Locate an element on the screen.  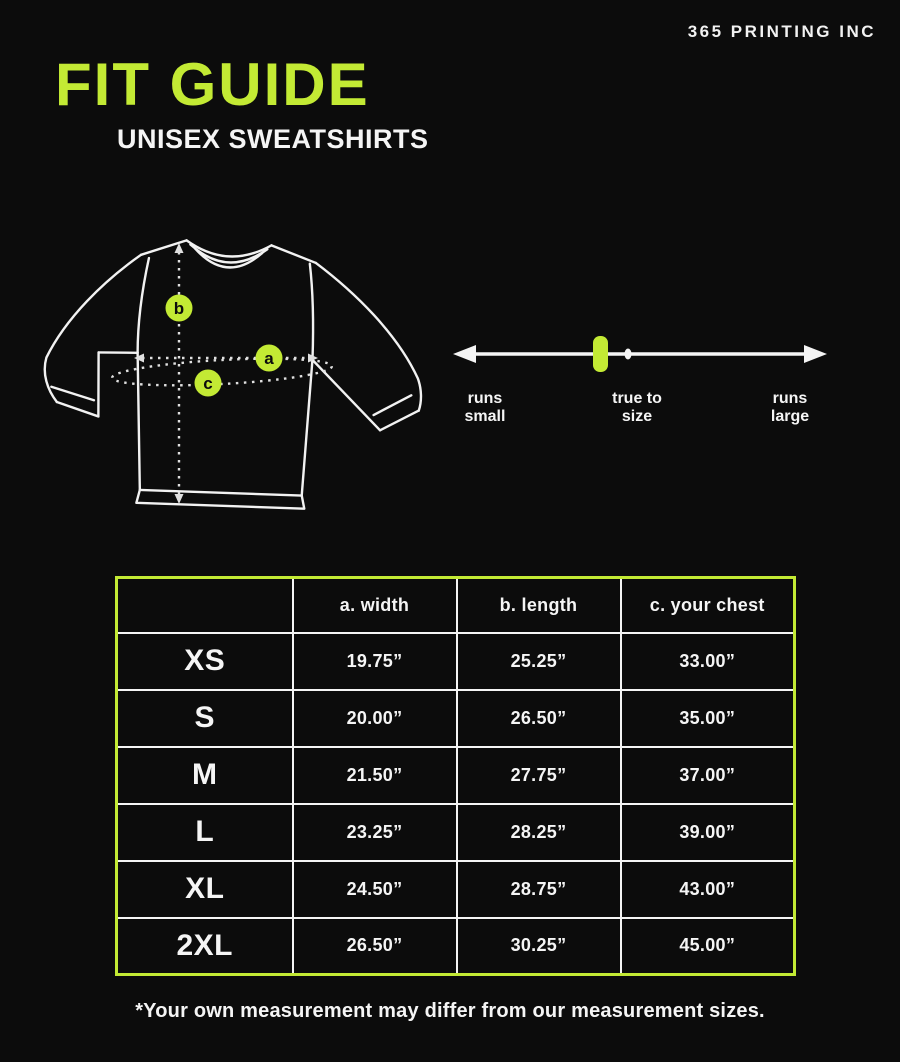
width-arrow-left is located at coordinates (139, 358).